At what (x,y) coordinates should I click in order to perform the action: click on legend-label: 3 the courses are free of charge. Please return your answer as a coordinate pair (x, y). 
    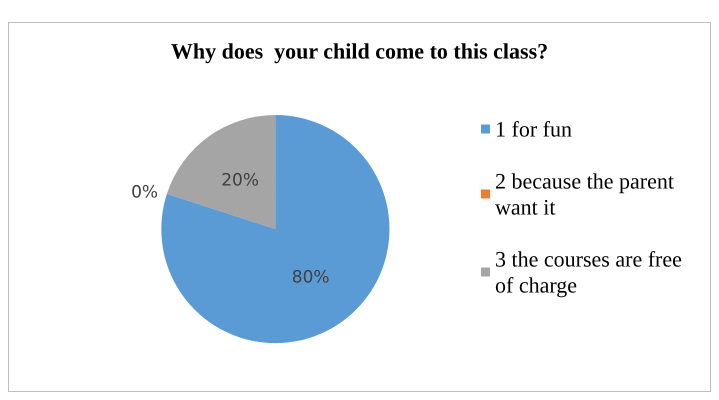
    Looking at the image, I should click on (591, 272).